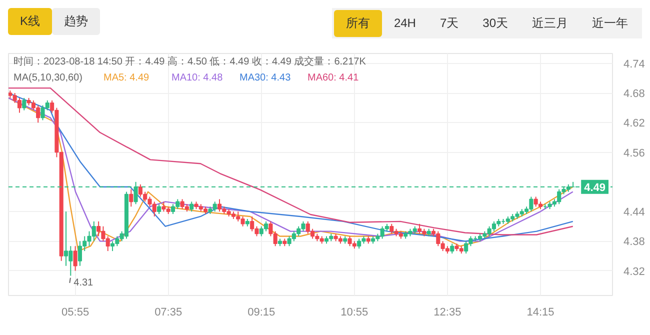 The image size is (650, 335). Describe the element at coordinates (30, 21) in the screenshot. I see `text: K线` at that location.